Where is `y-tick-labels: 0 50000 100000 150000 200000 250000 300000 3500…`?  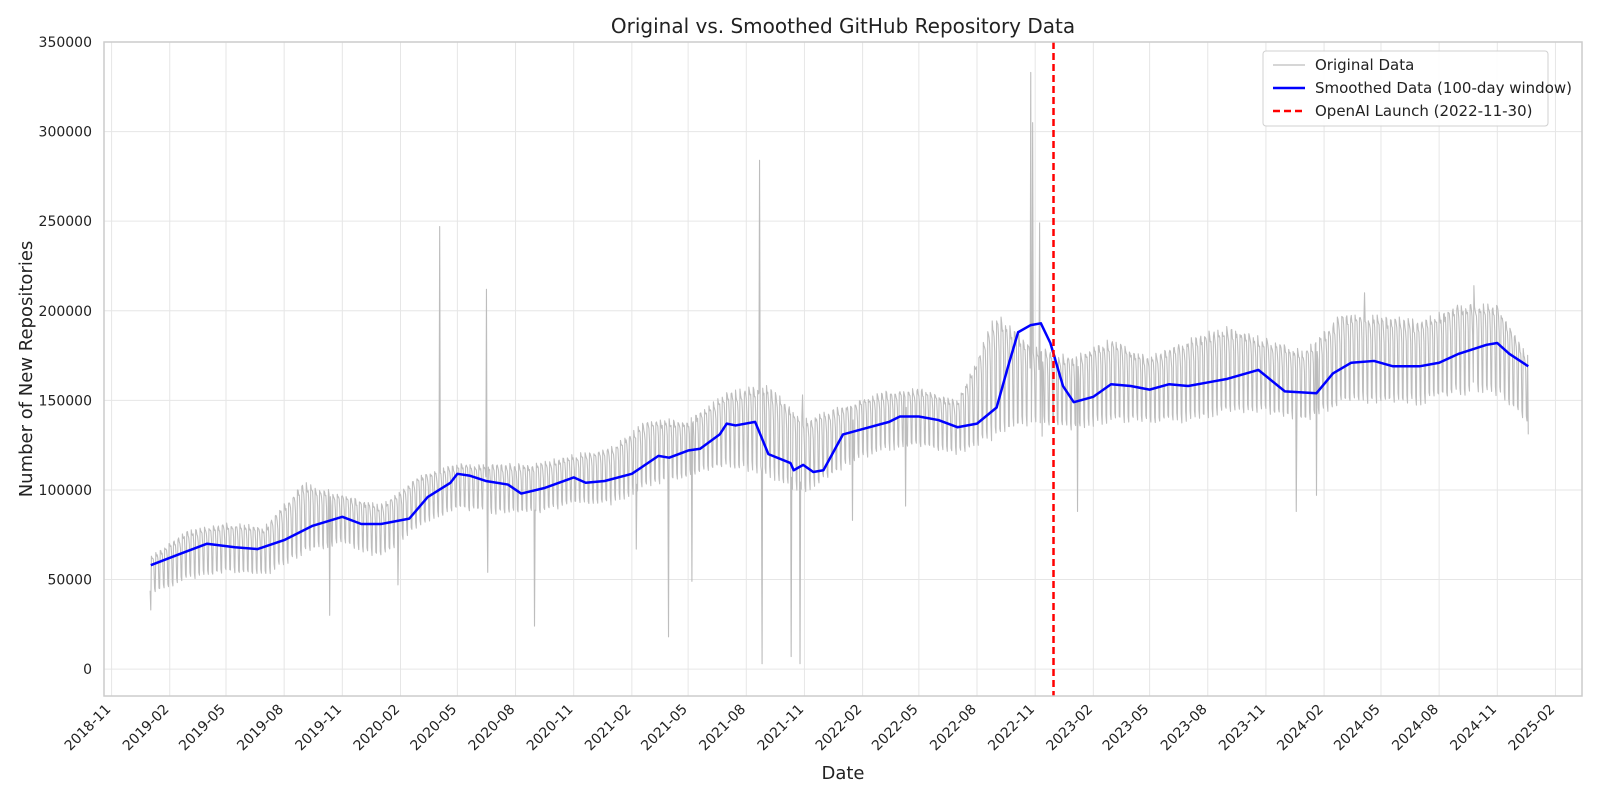
y-tick-labels: 0 50000 100000 150000 200000 250000 300000 3500… is located at coordinates (65, 356).